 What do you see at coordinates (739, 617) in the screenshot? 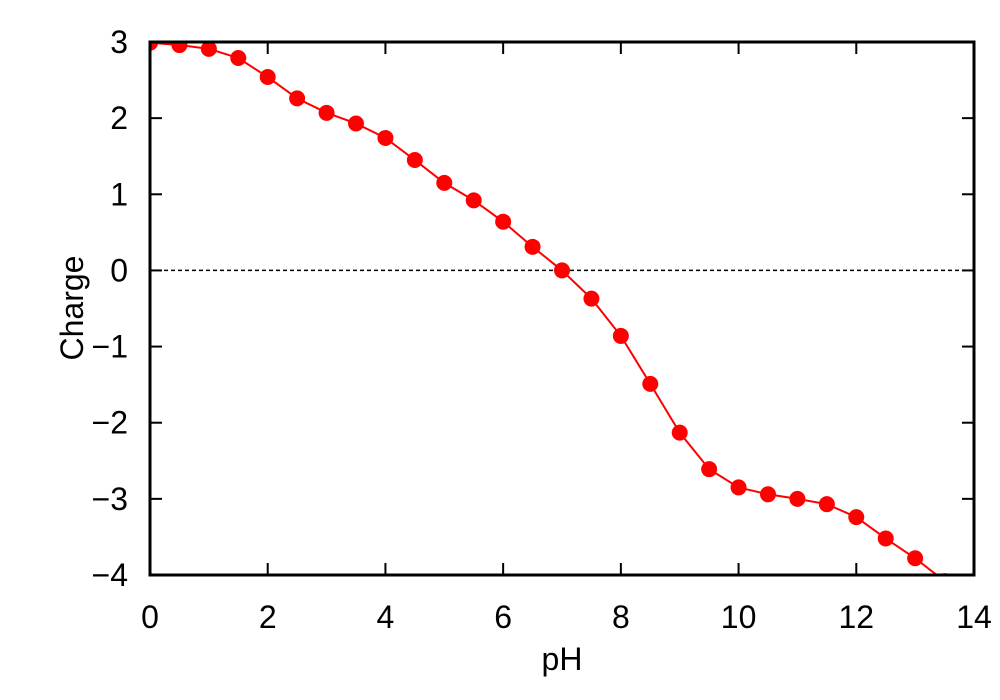
I see `x-tick-label: 10` at bounding box center [739, 617].